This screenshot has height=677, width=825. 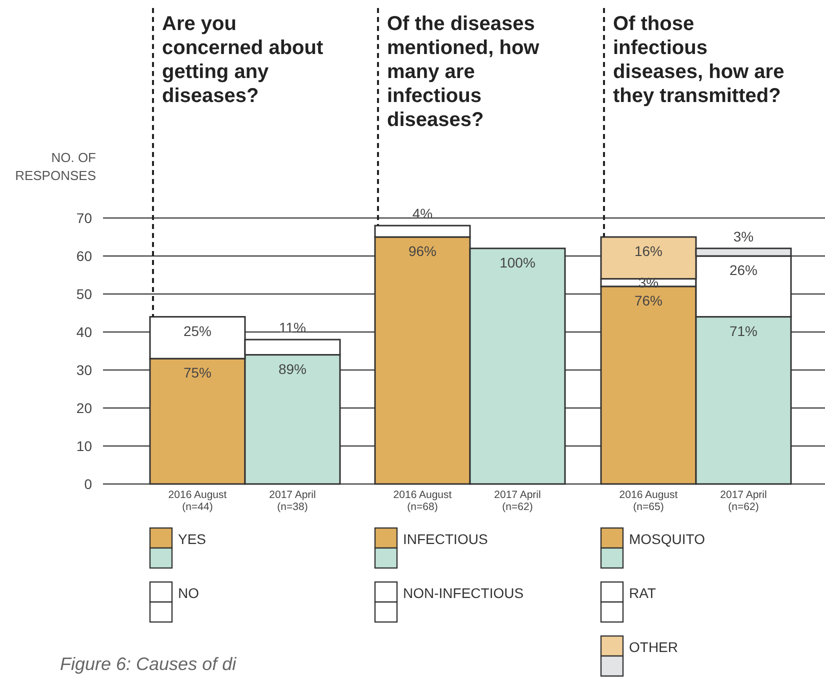 I want to click on legend-label: RAT, so click(x=642, y=593).